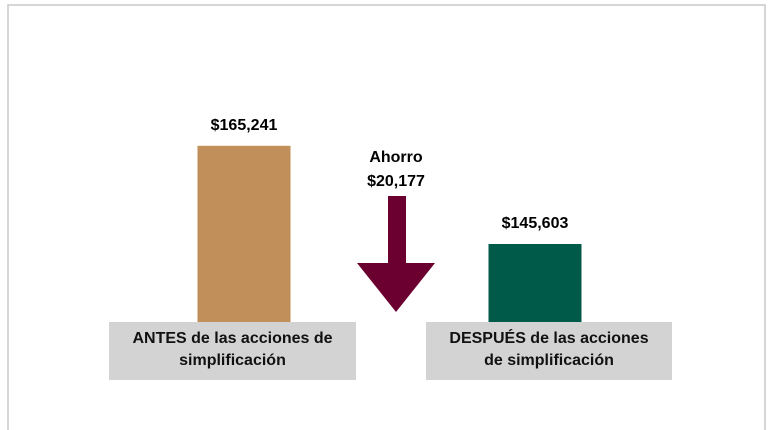 Image resolution: width=770 pixels, height=430 pixels. What do you see at coordinates (535, 223) in the screenshot?
I see `value-label: $145,603` at bounding box center [535, 223].